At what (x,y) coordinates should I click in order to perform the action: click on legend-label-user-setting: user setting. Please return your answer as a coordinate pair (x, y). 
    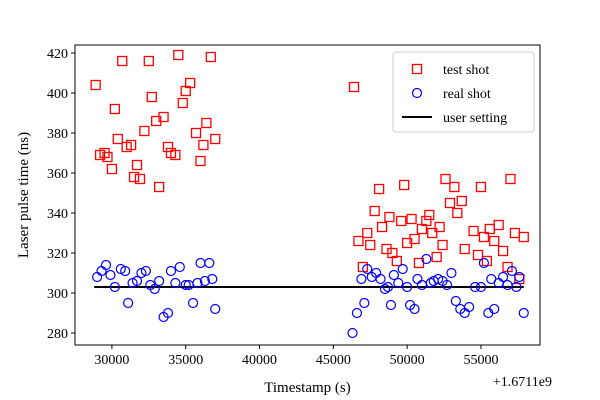
    Looking at the image, I should click on (475, 118).